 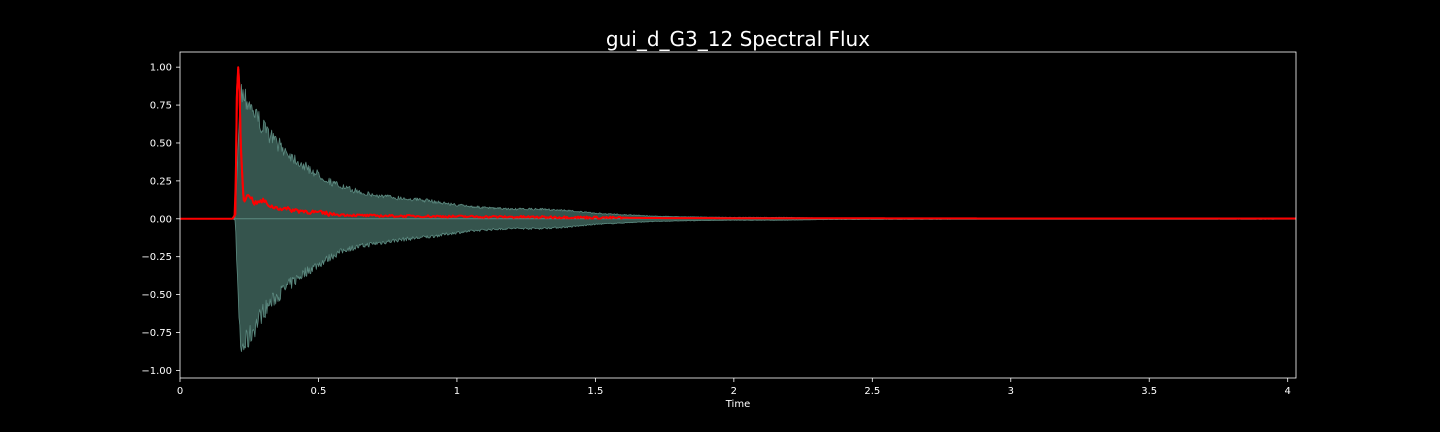 I want to click on y-tick-label: 0.00, so click(x=161, y=219).